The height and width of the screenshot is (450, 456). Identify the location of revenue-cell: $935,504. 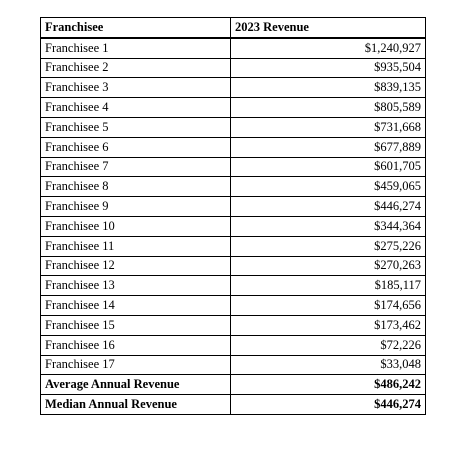
(328, 68).